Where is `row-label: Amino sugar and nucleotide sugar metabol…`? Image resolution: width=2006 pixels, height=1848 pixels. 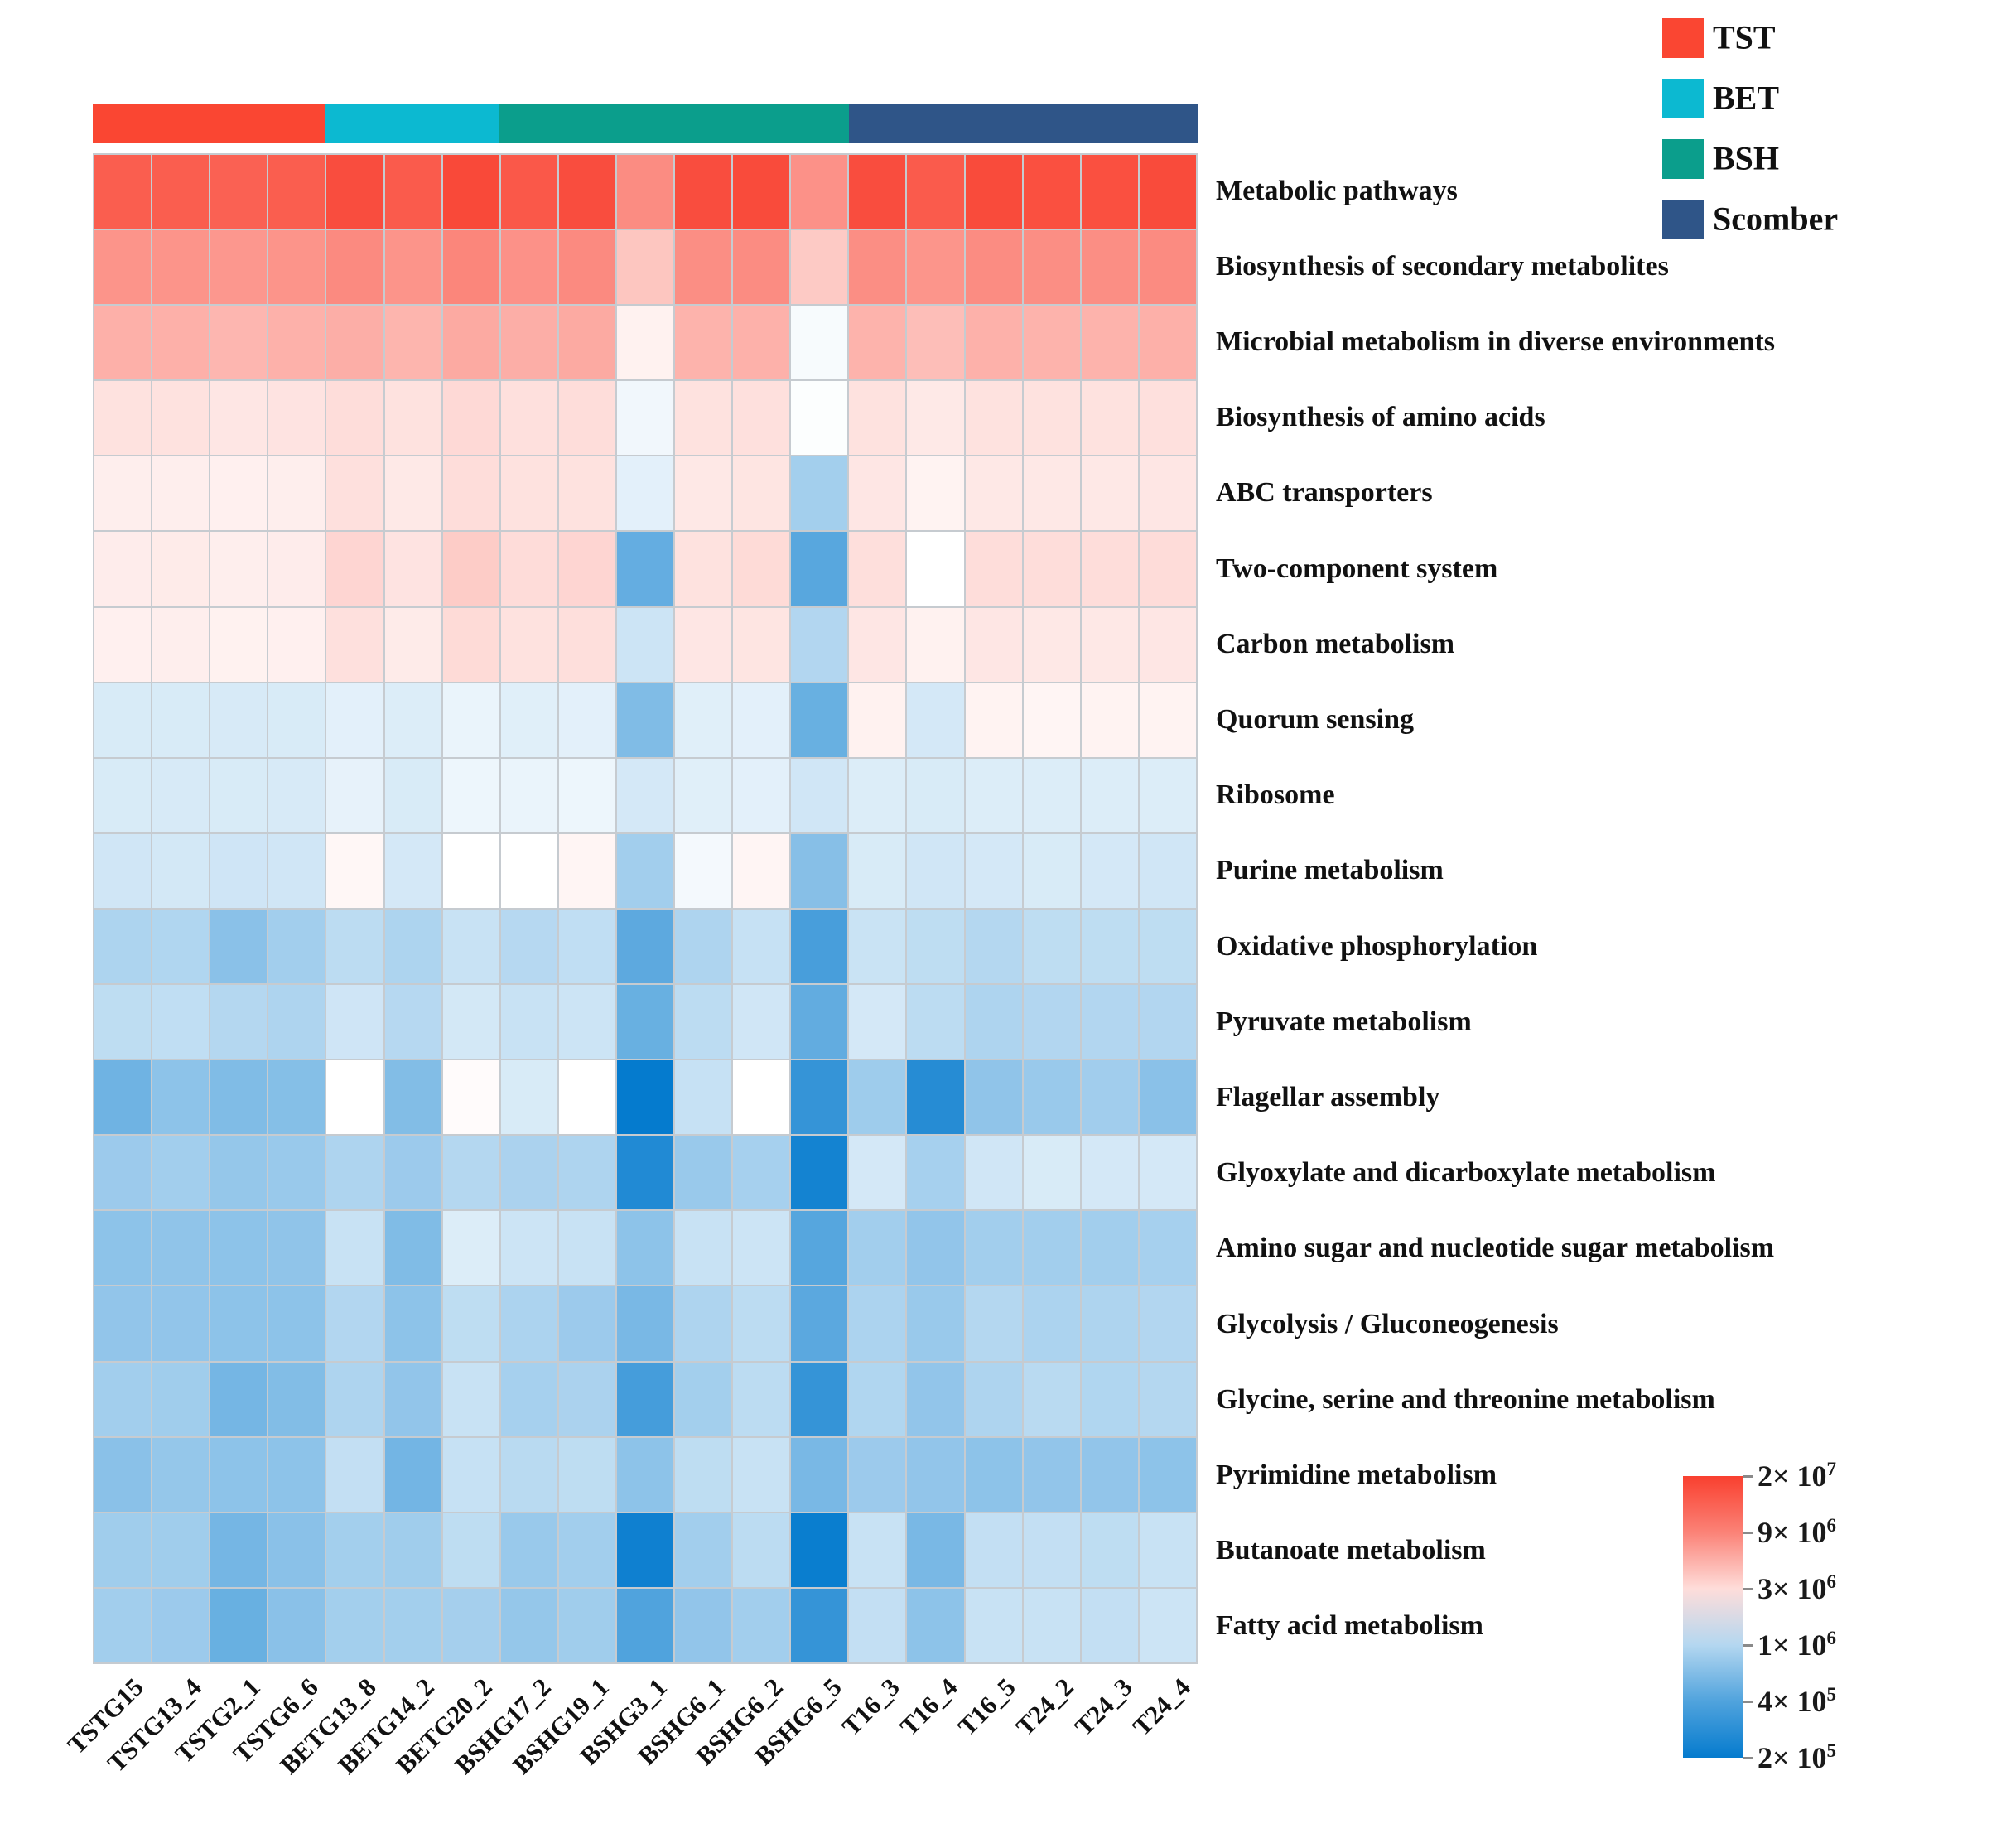
row-label: Amino sugar and nucleotide sugar metabol… is located at coordinates (1496, 1248).